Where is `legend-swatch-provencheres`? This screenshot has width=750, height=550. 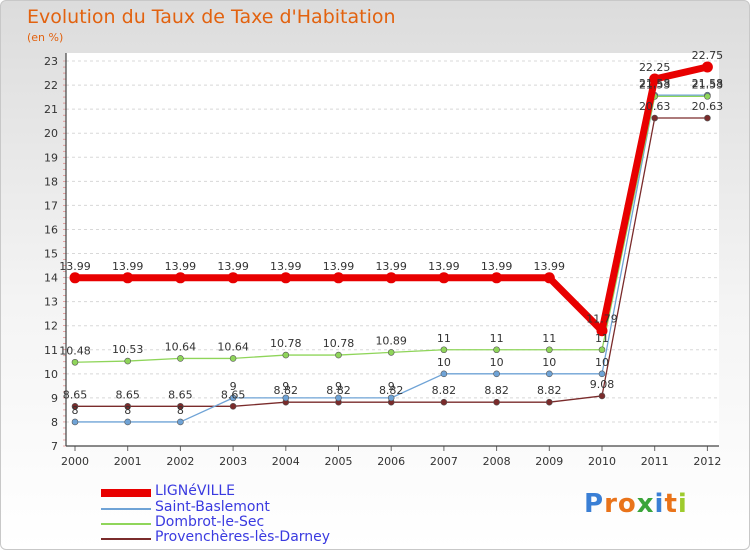
legend-swatch-provencheres is located at coordinates (126, 539).